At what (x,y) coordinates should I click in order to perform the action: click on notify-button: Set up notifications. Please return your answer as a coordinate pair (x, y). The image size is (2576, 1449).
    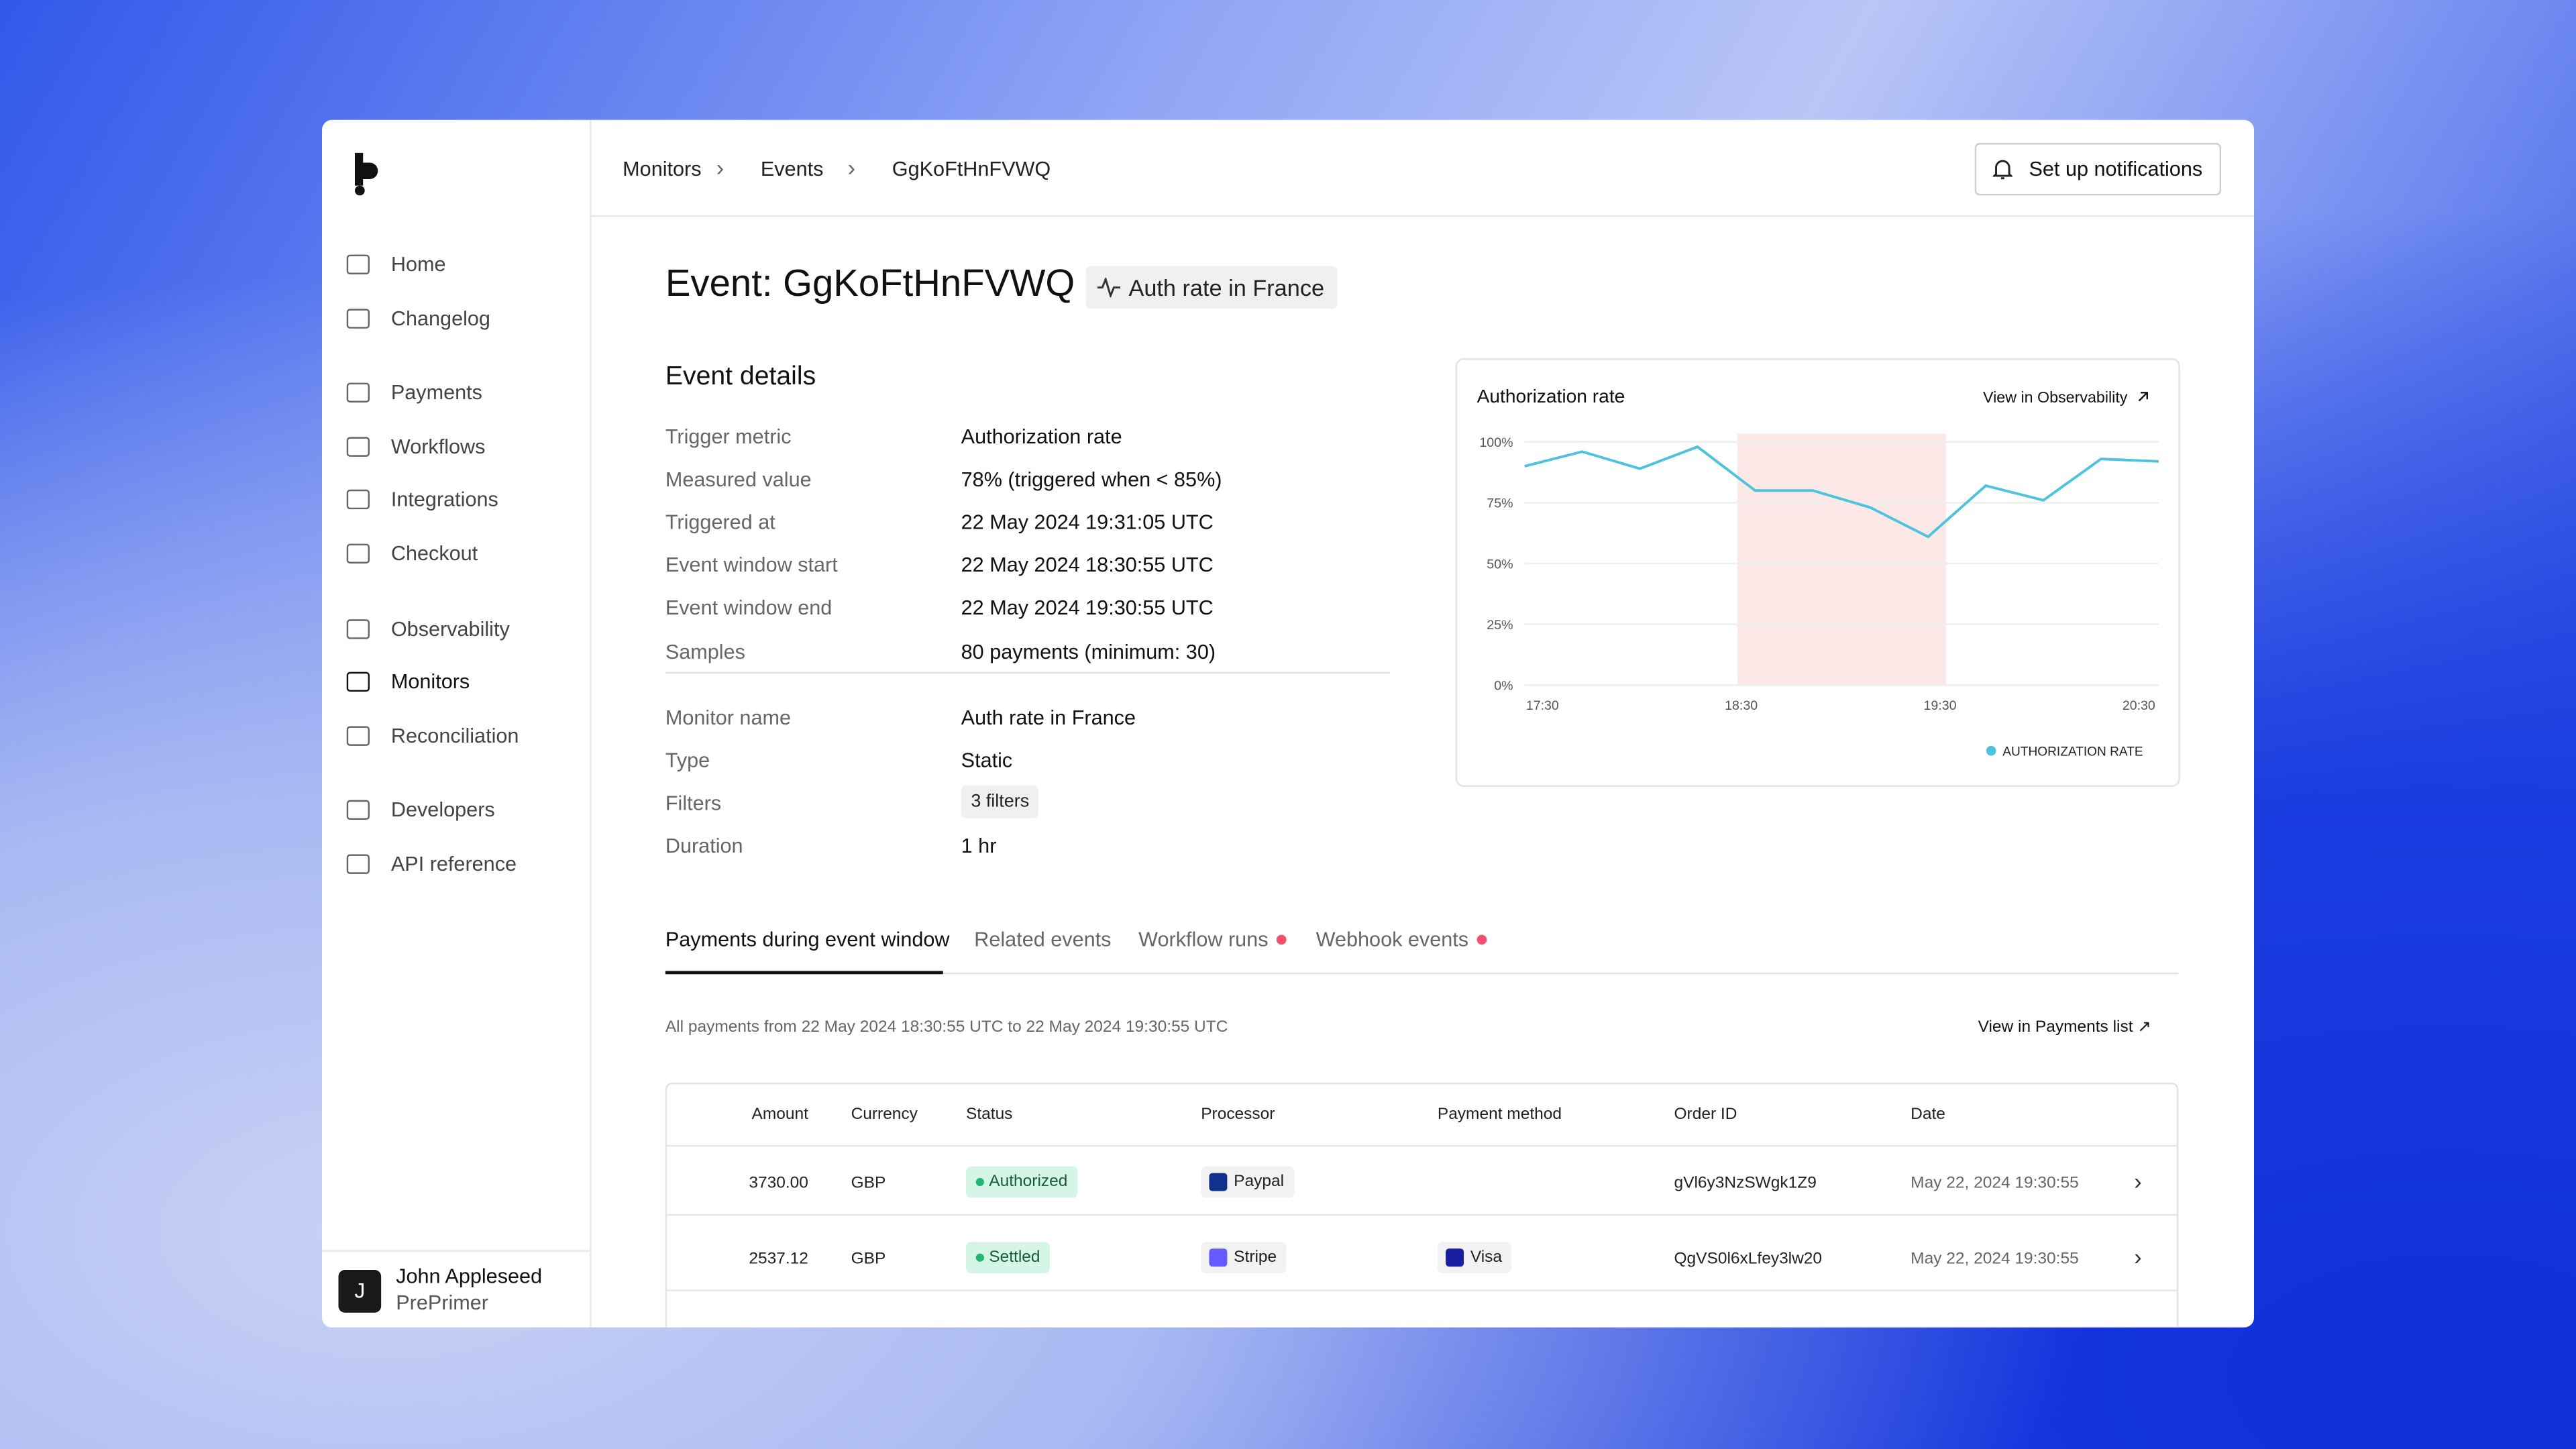
    Looking at the image, I should click on (2098, 169).